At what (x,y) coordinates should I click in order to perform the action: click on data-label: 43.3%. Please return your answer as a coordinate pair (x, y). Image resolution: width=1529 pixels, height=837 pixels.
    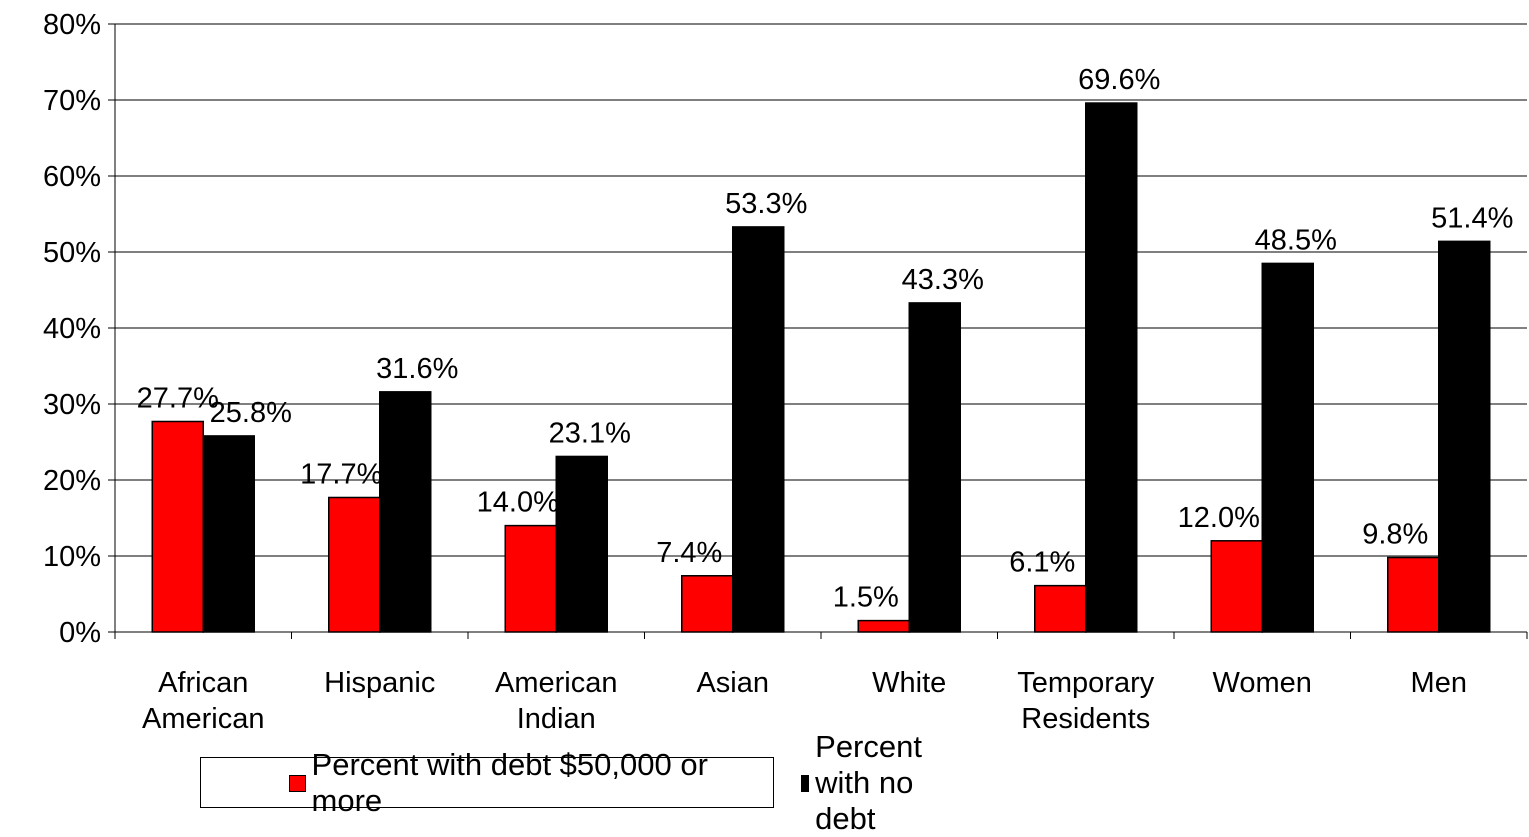
    Looking at the image, I should click on (943, 280).